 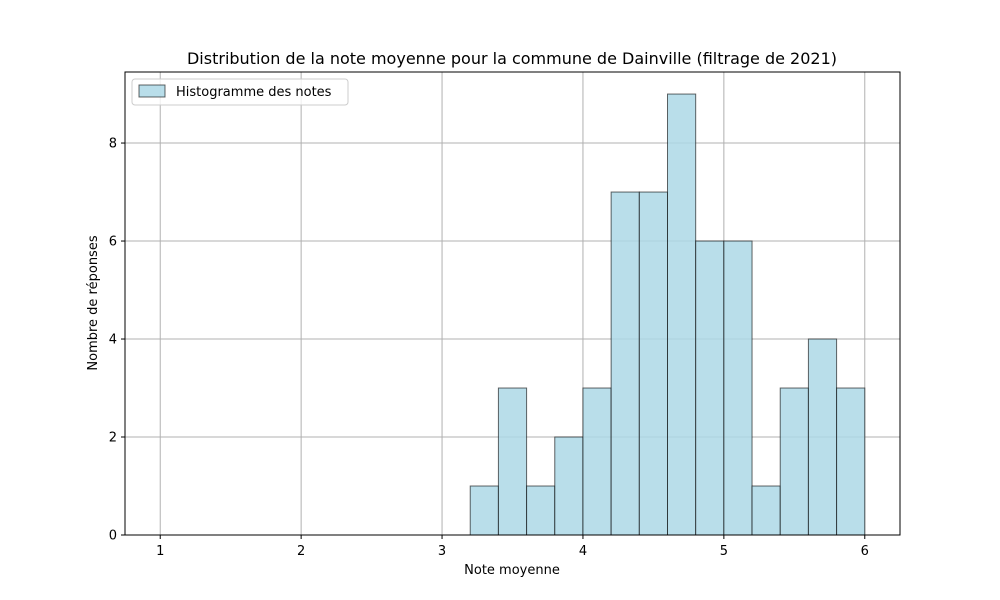 I want to click on x-axis-label: Note moyenne, so click(x=512, y=570).